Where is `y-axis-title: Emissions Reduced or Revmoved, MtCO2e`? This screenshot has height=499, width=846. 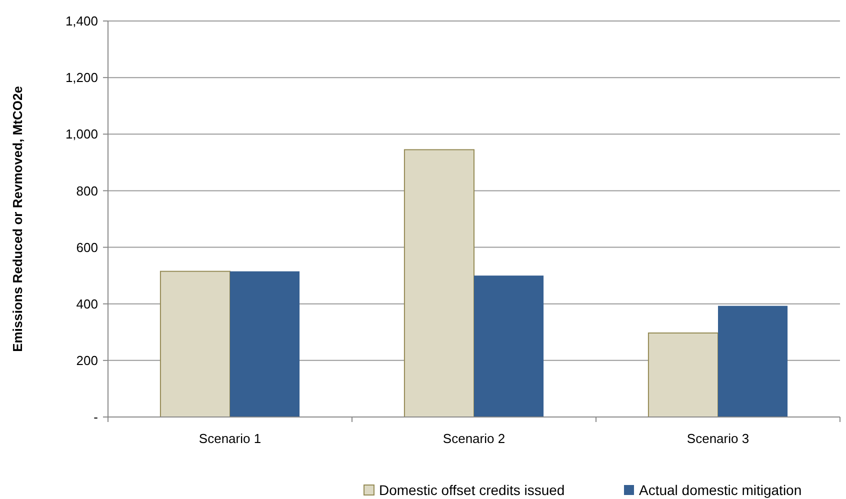
y-axis-title: Emissions Reduced or Revmoved, MtCO2e is located at coordinates (17, 219).